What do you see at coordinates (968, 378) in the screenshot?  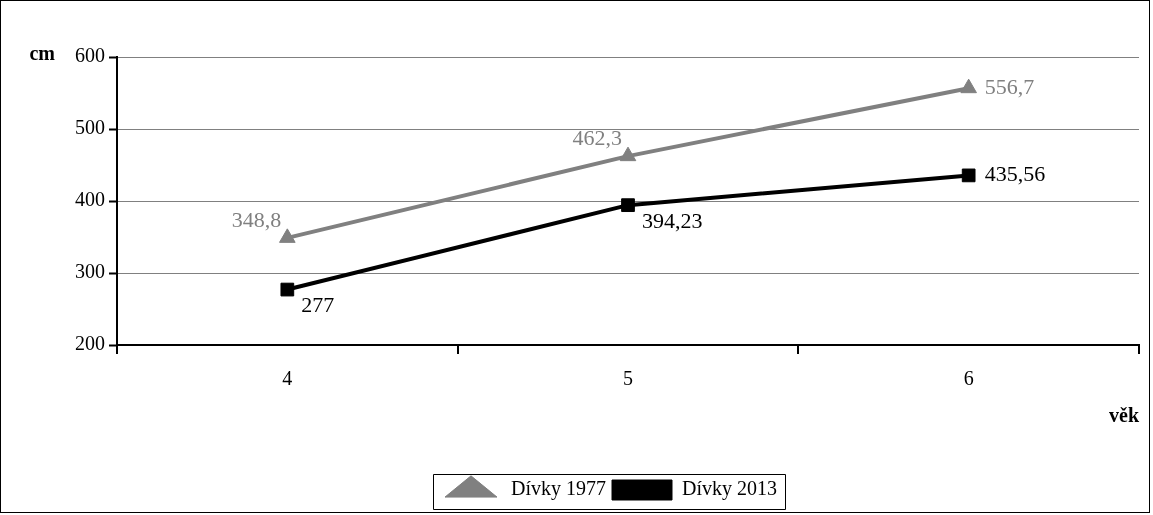 I see `x-tick-label: 6` at bounding box center [968, 378].